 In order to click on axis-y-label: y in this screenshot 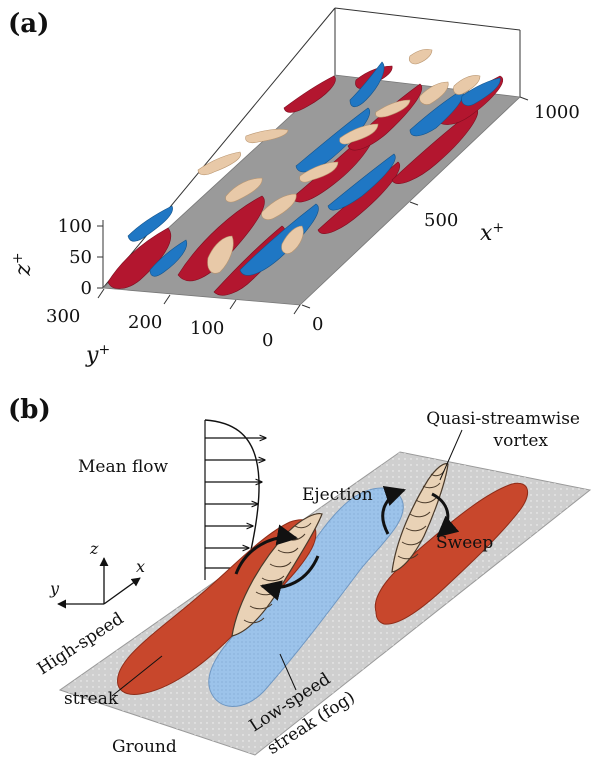, I will do `click(54, 588)`.